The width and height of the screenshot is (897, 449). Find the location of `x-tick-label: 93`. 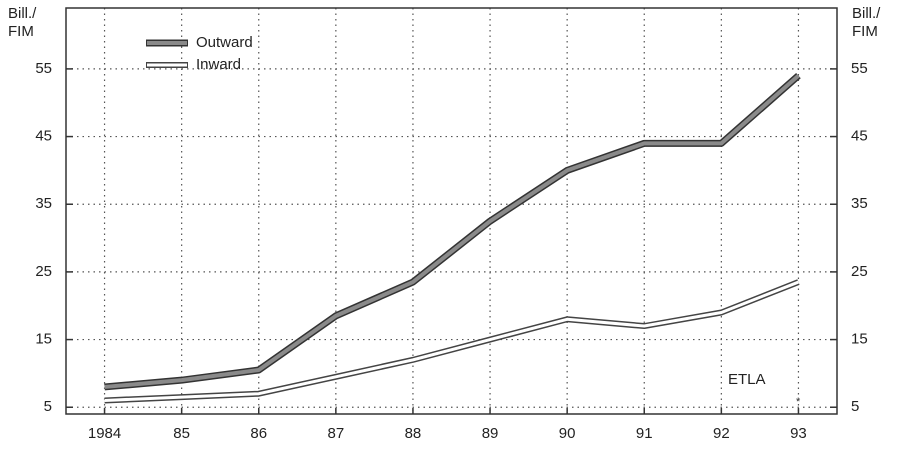

x-tick-label: 93 is located at coordinates (798, 433).